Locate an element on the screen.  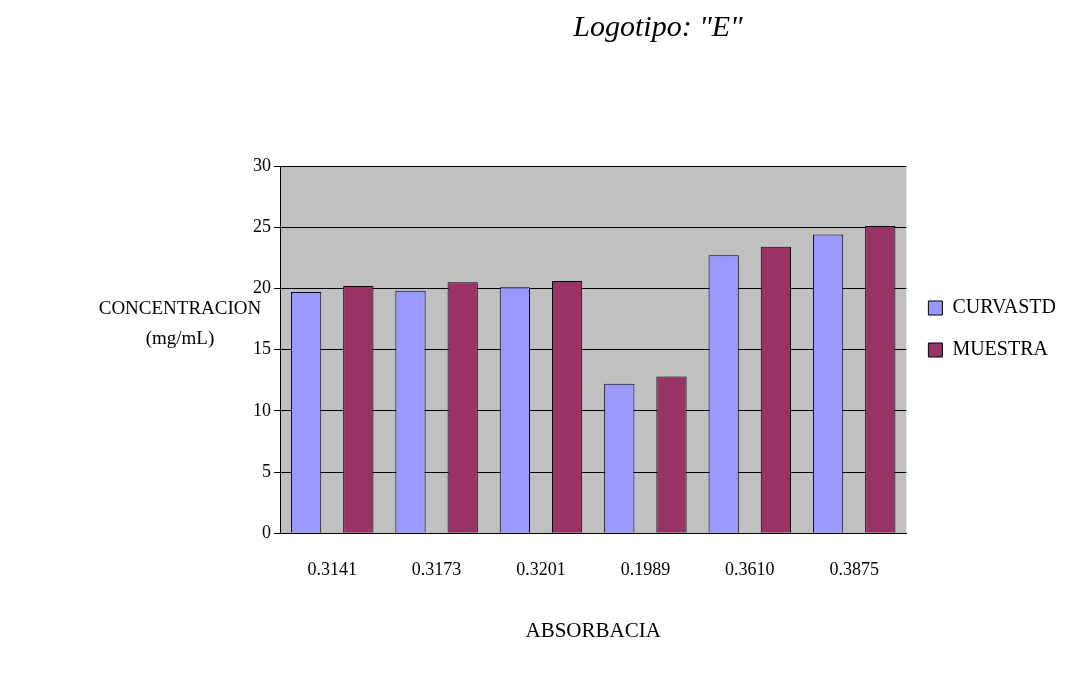
y-tick-label: 10 is located at coordinates (262, 409).